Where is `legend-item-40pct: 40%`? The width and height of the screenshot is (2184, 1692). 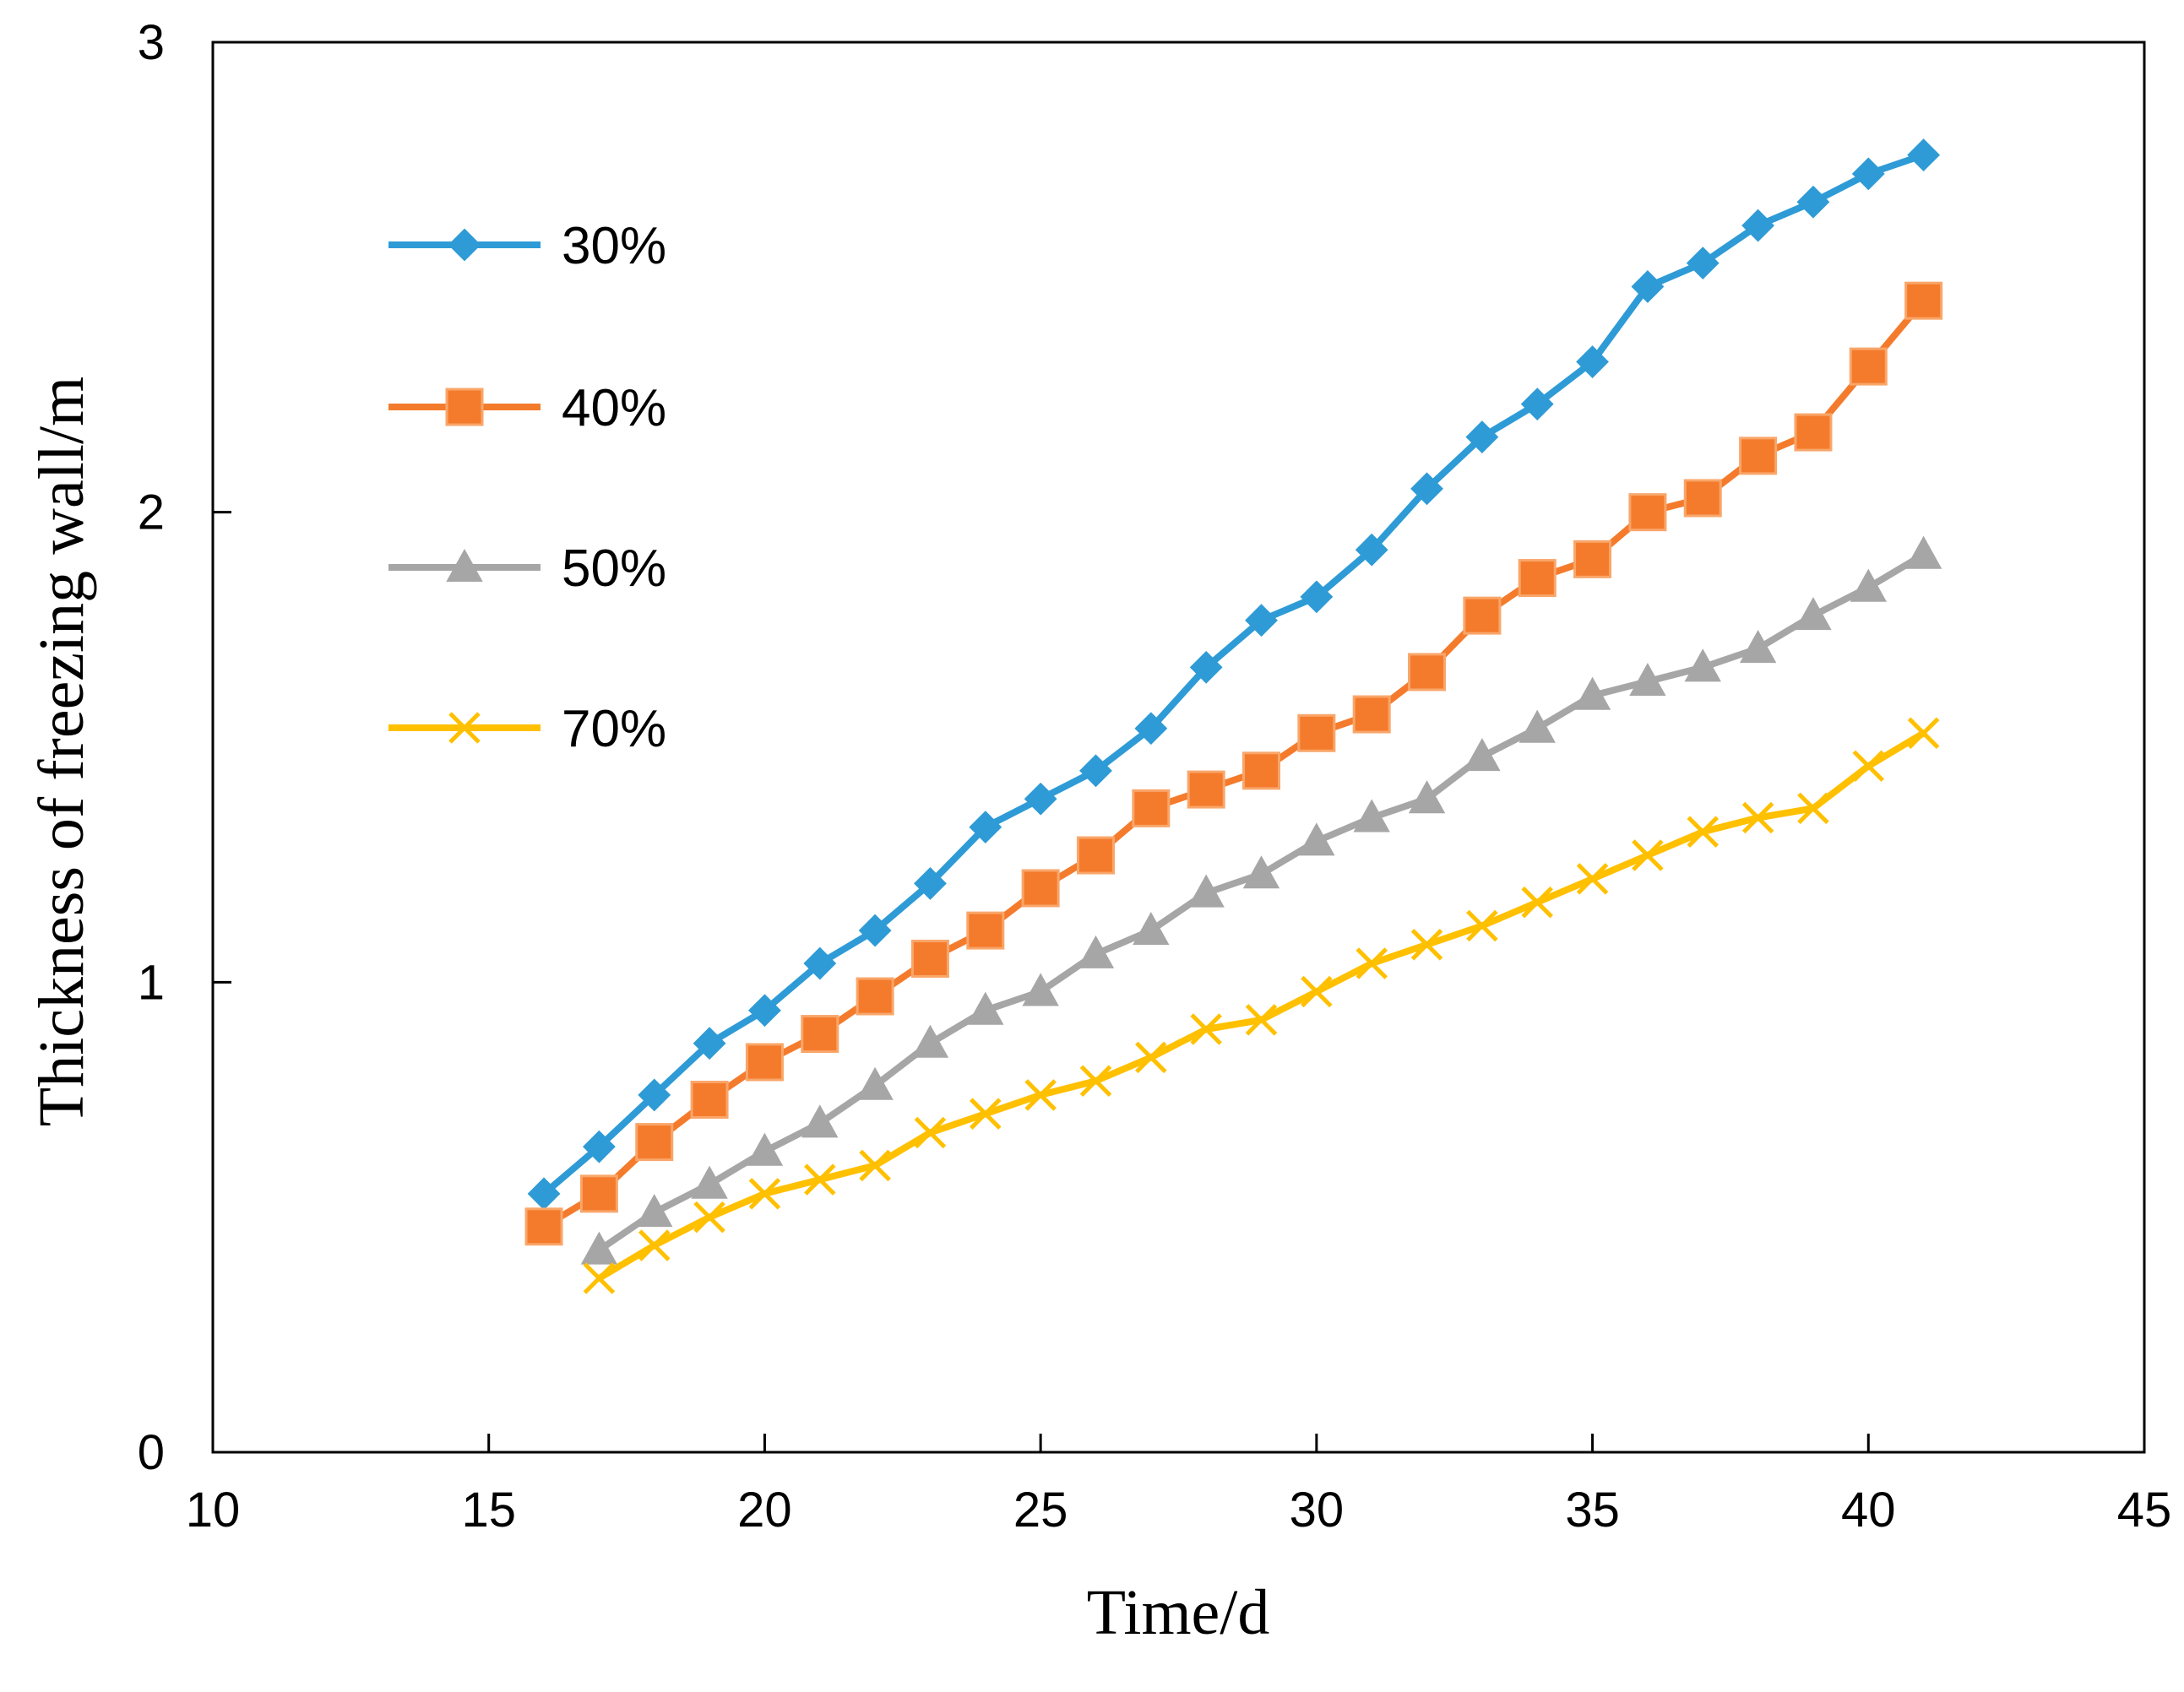 legend-item-40pct: 40% is located at coordinates (527, 408).